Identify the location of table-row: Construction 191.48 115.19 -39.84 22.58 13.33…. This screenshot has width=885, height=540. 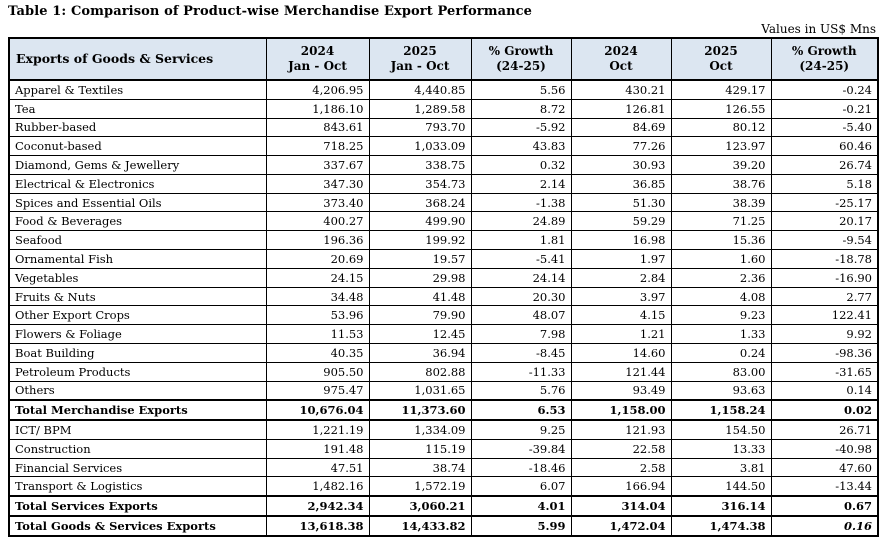
(443, 448).